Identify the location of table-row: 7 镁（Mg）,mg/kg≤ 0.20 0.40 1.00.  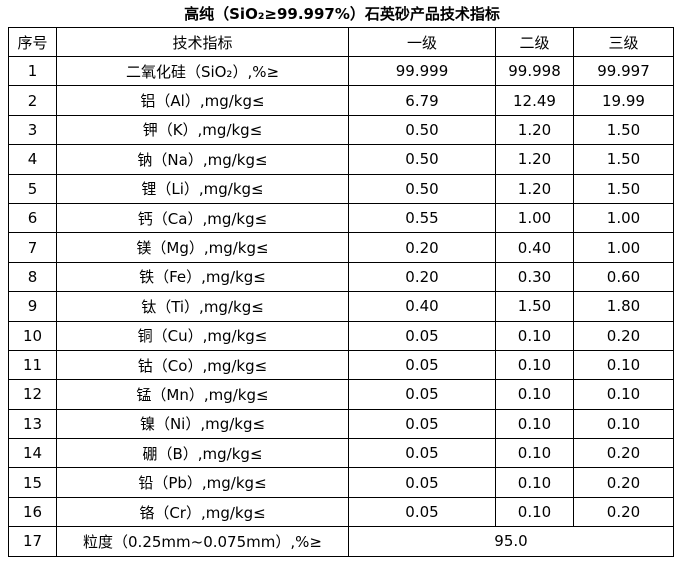
(341, 247).